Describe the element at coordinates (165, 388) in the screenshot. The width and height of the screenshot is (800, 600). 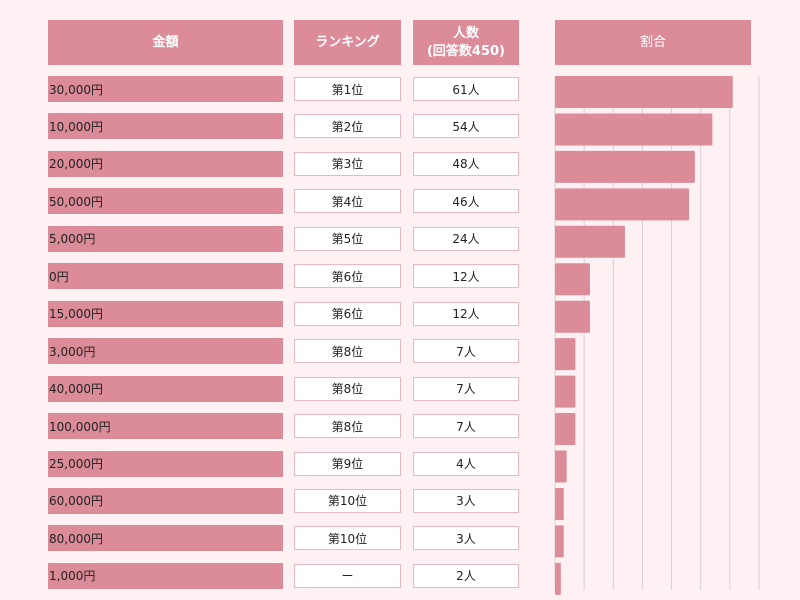
I see `amount-cell: 40,000円` at that location.